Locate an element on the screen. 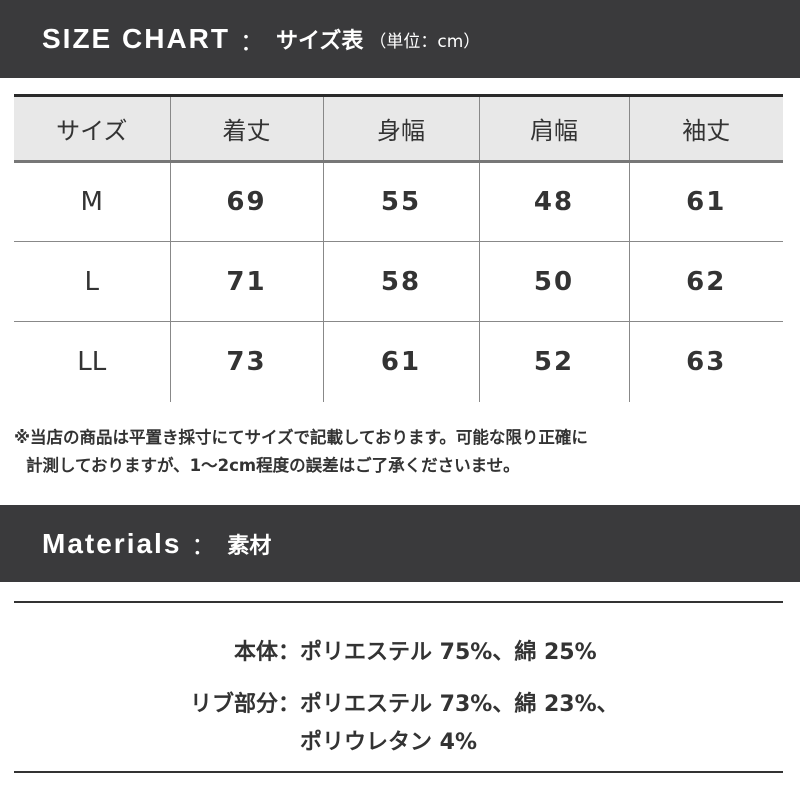 This screenshot has height=800, width=800. value-cell: 62 is located at coordinates (705, 281).